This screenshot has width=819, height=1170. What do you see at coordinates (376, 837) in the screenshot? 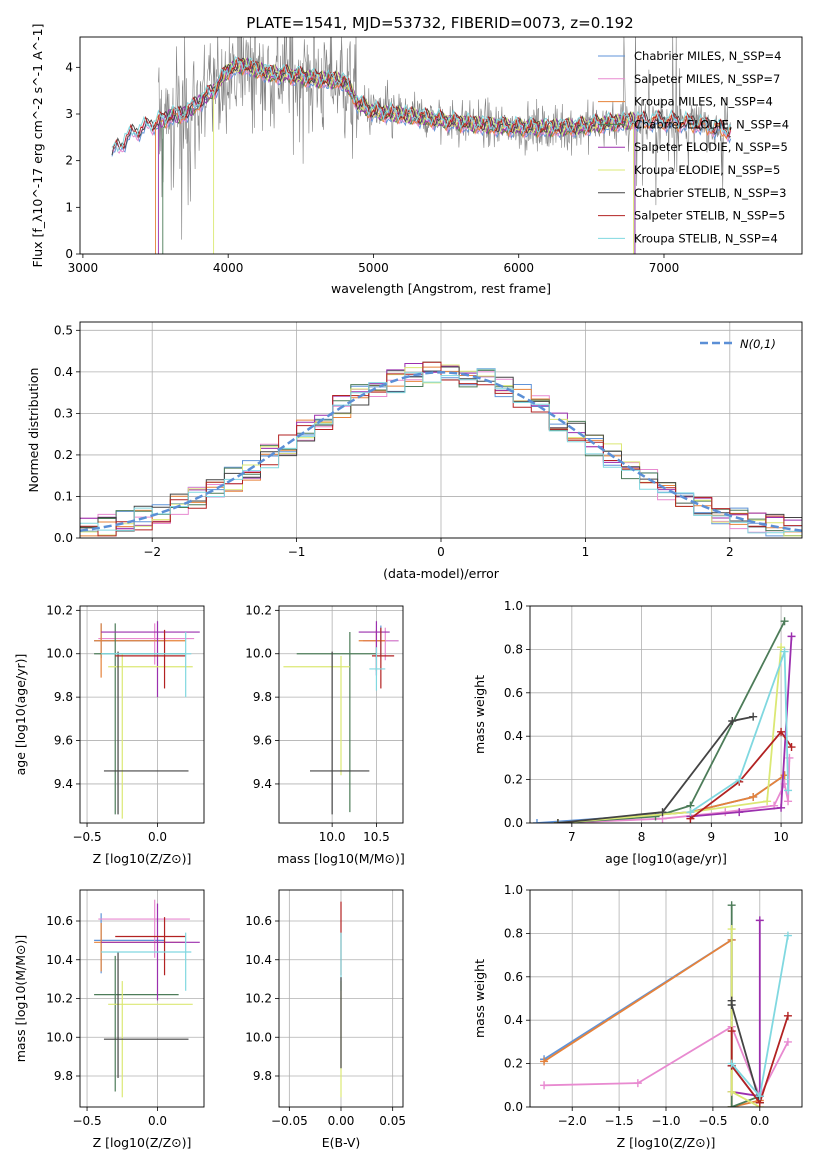
I see `x-tick-label: 10.5` at bounding box center [376, 837].